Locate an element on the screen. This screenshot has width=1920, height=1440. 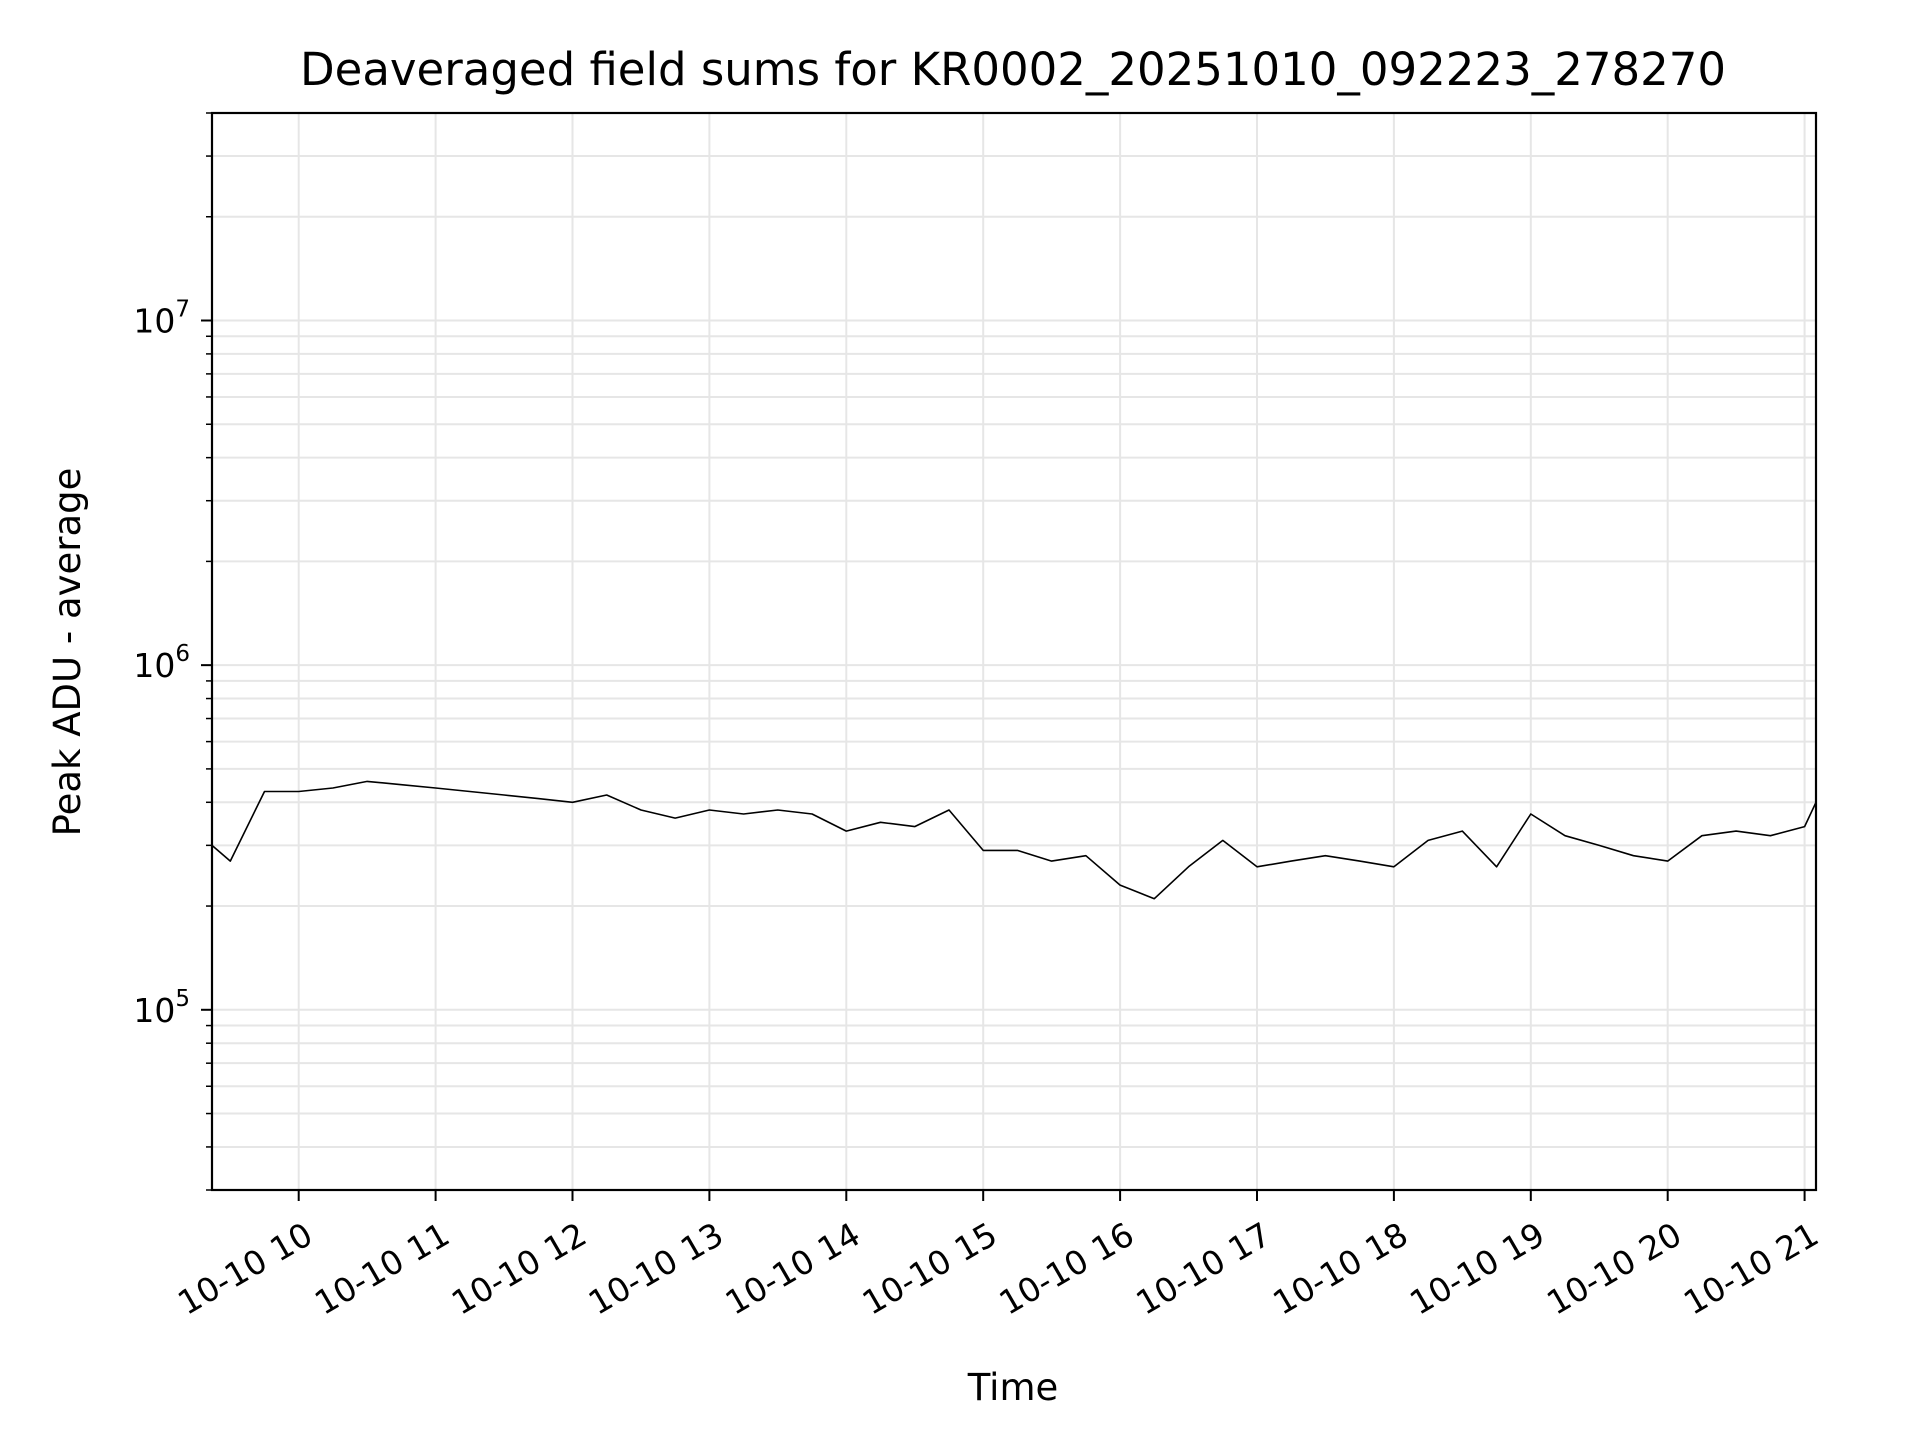
y-axis-label: Peak ADU - average is located at coordinates (67, 652).